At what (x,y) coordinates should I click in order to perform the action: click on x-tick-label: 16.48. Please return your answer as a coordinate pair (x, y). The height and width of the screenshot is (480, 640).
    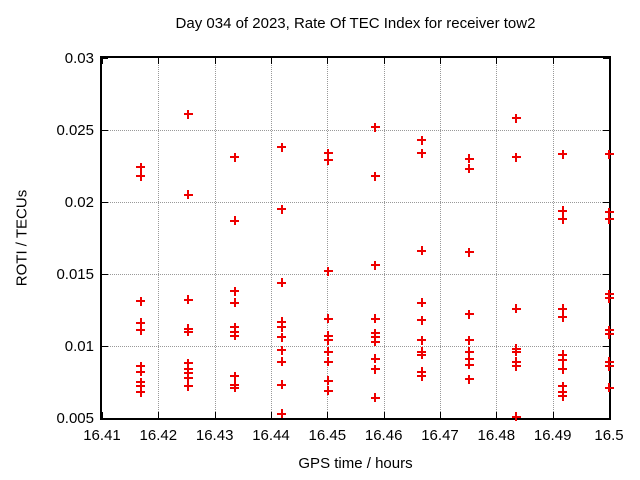
    Looking at the image, I should click on (496, 435).